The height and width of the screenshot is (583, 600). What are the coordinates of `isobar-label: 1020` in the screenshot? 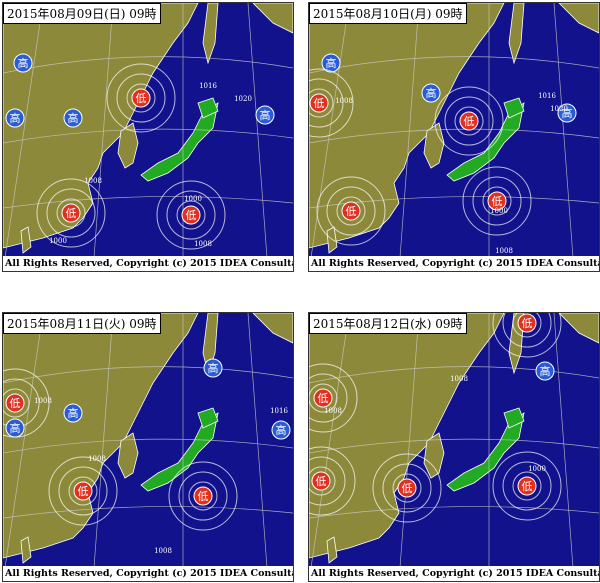 It's located at (243, 99).